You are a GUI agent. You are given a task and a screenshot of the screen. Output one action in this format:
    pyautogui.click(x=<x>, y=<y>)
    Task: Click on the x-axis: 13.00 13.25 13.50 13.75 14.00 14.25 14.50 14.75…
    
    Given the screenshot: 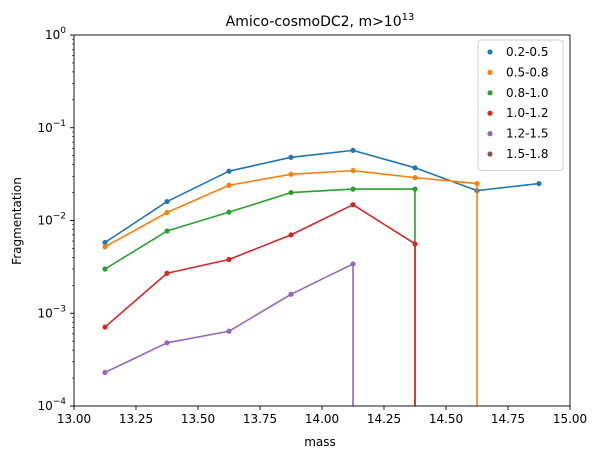 What is the action you would take?
    pyautogui.click(x=322, y=416)
    